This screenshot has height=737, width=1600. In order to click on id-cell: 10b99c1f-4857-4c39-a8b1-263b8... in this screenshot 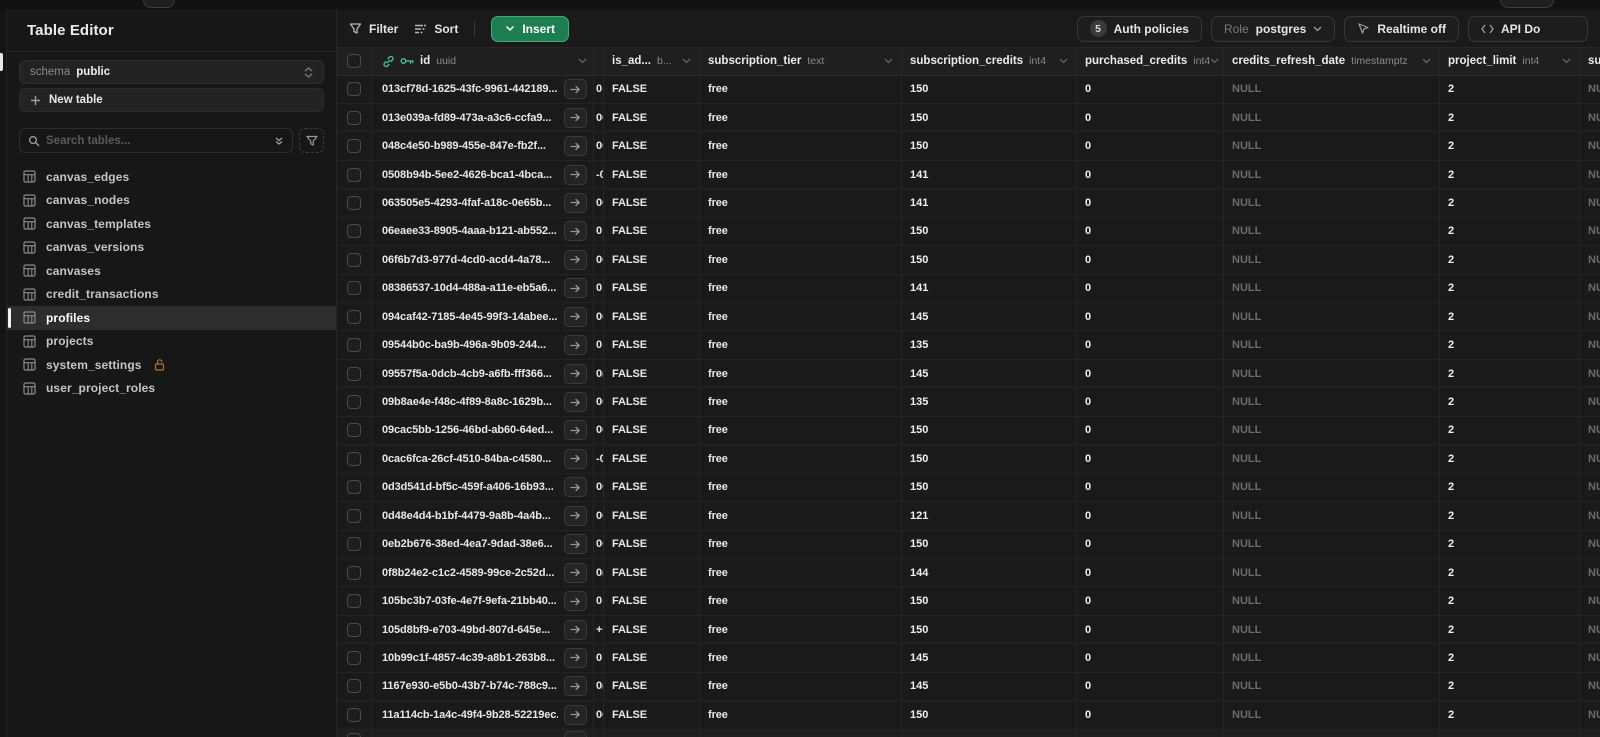, I will do `click(483, 658)`.